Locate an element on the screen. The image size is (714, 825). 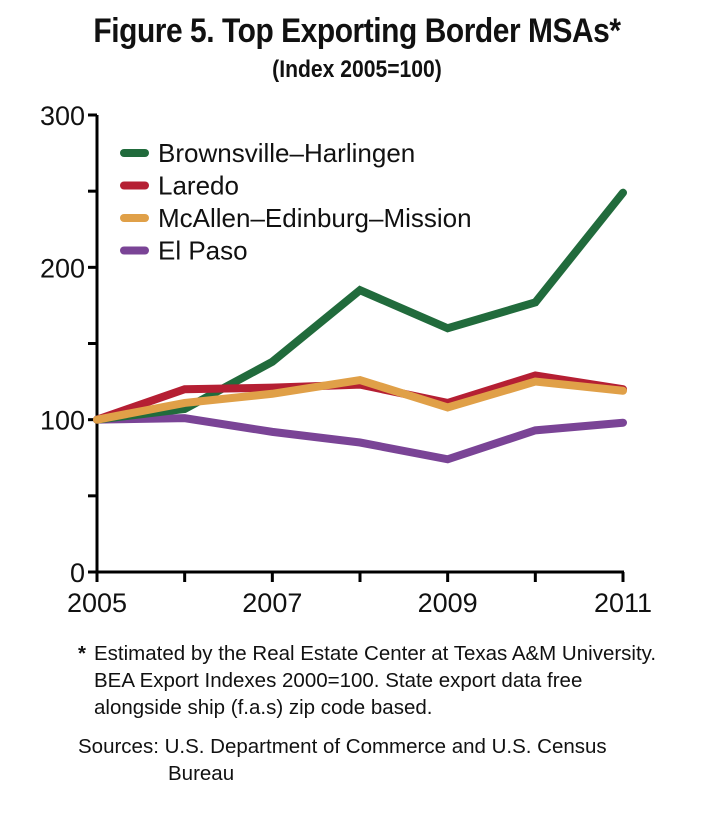
series-line is located at coordinates (360, 439).